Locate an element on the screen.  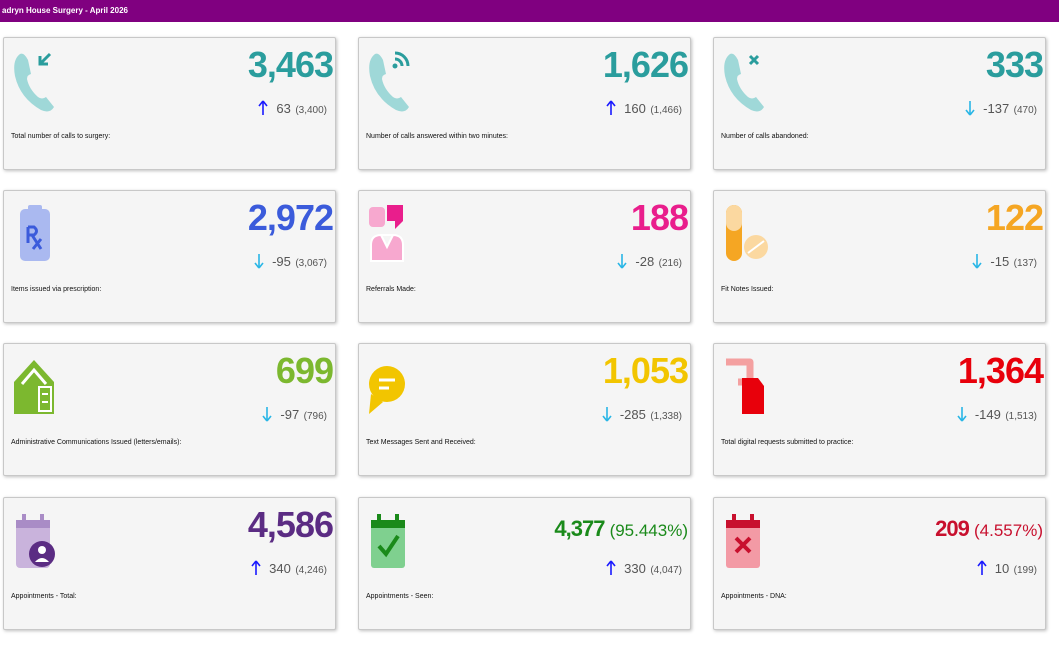
kpi-change: -28 (216) is located at coordinates (649, 262).